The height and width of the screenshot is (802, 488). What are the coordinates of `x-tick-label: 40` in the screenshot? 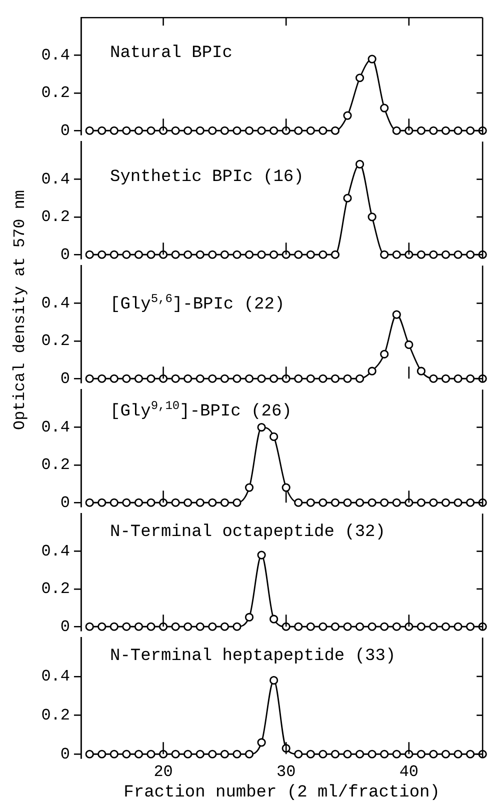 It's located at (409, 771).